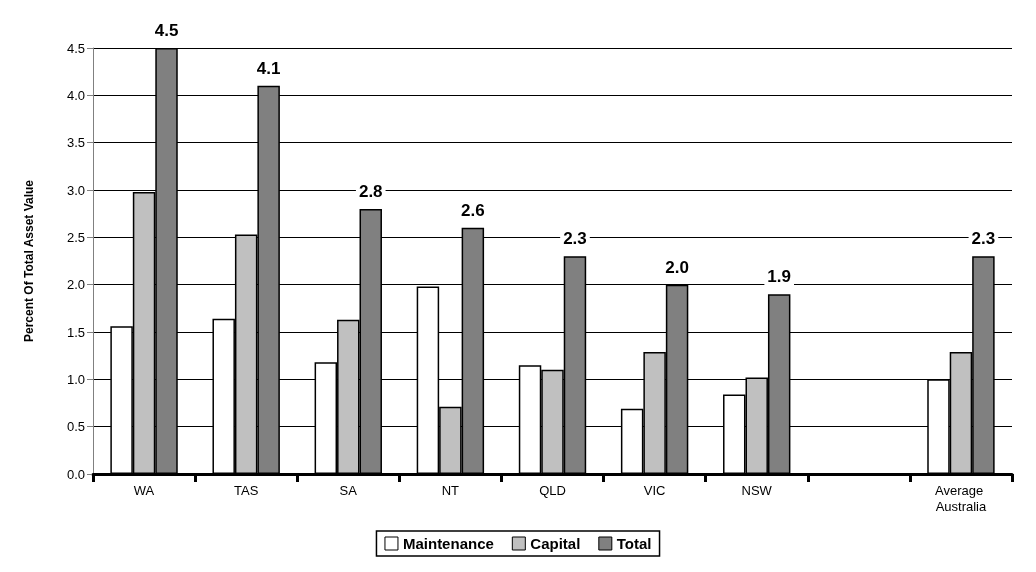 The width and height of the screenshot is (1036, 572). Describe the element at coordinates (29, 261) in the screenshot. I see `y-axis-title: Percent Of Total Asset Value` at that location.